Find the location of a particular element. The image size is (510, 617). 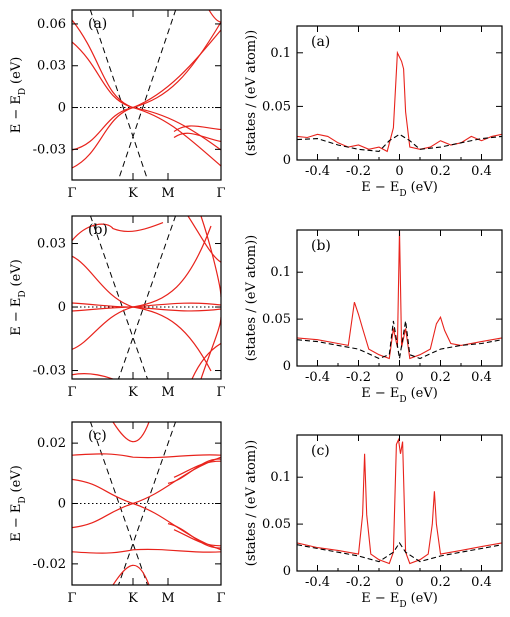

panel-label: (c) is located at coordinates (97, 436).